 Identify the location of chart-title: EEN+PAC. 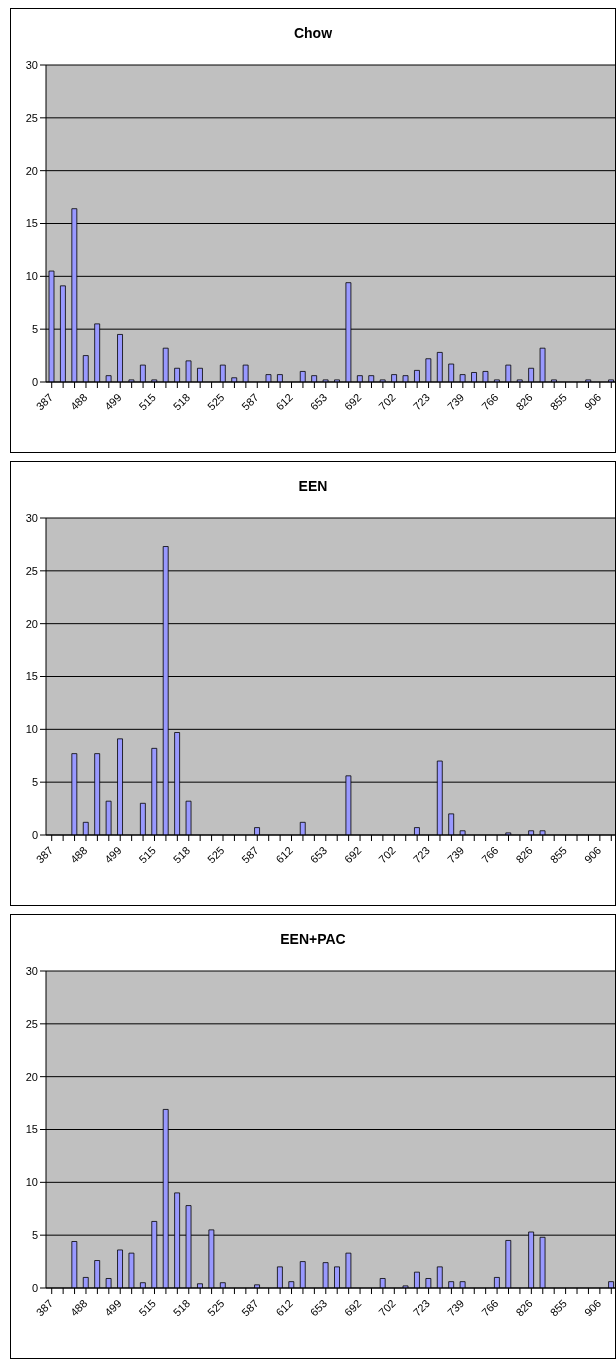
(313, 940).